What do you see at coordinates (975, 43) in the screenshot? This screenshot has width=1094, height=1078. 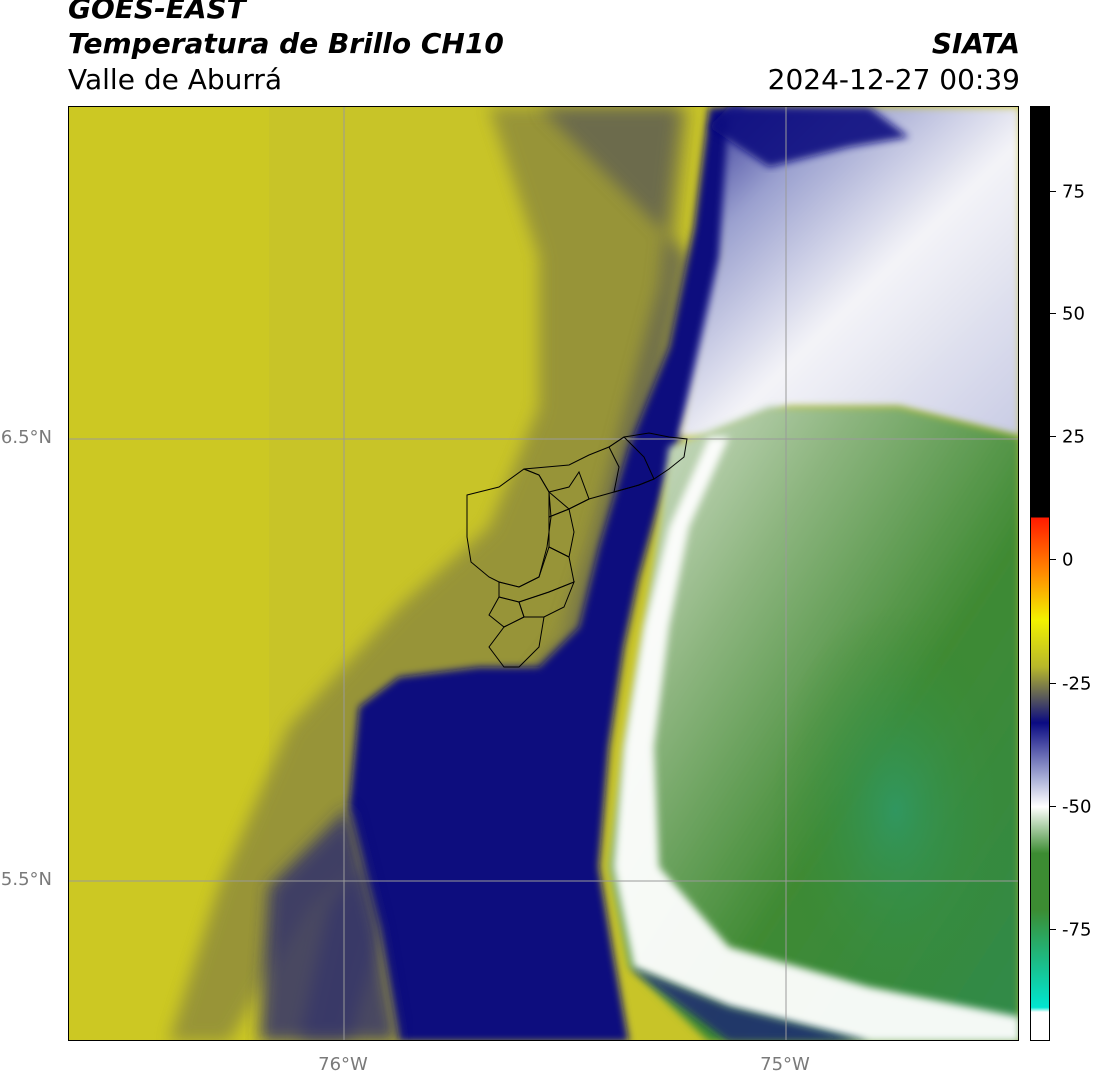 I see `organization-label: SIATA` at bounding box center [975, 43].